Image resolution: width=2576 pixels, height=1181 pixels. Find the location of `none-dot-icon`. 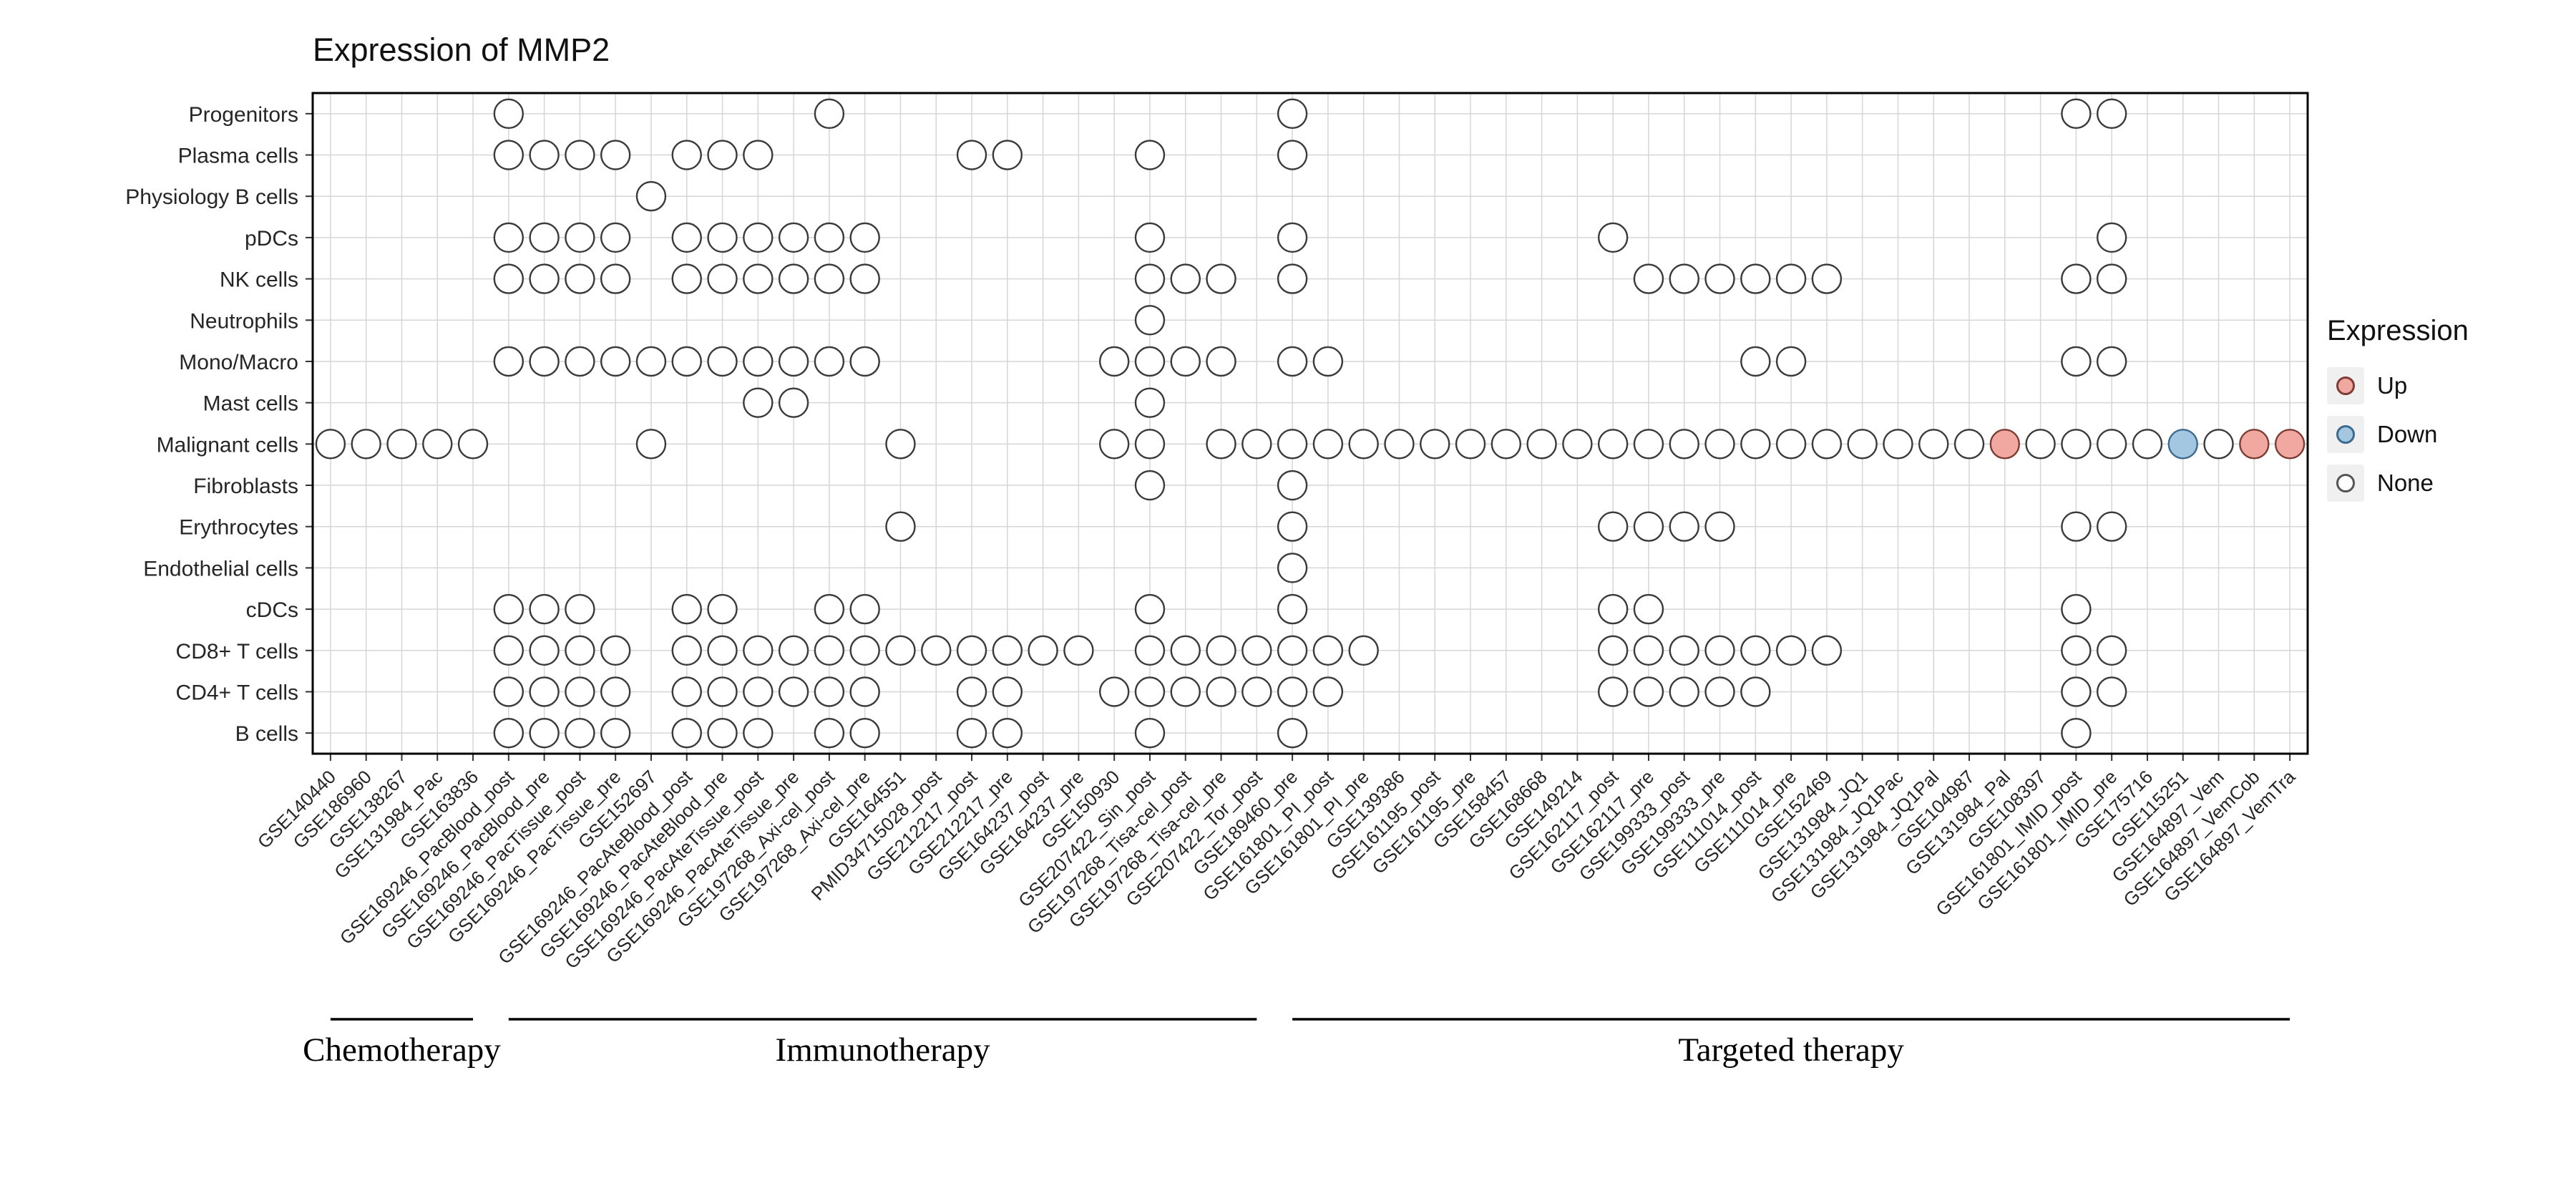

none-dot-icon is located at coordinates (2345, 483).